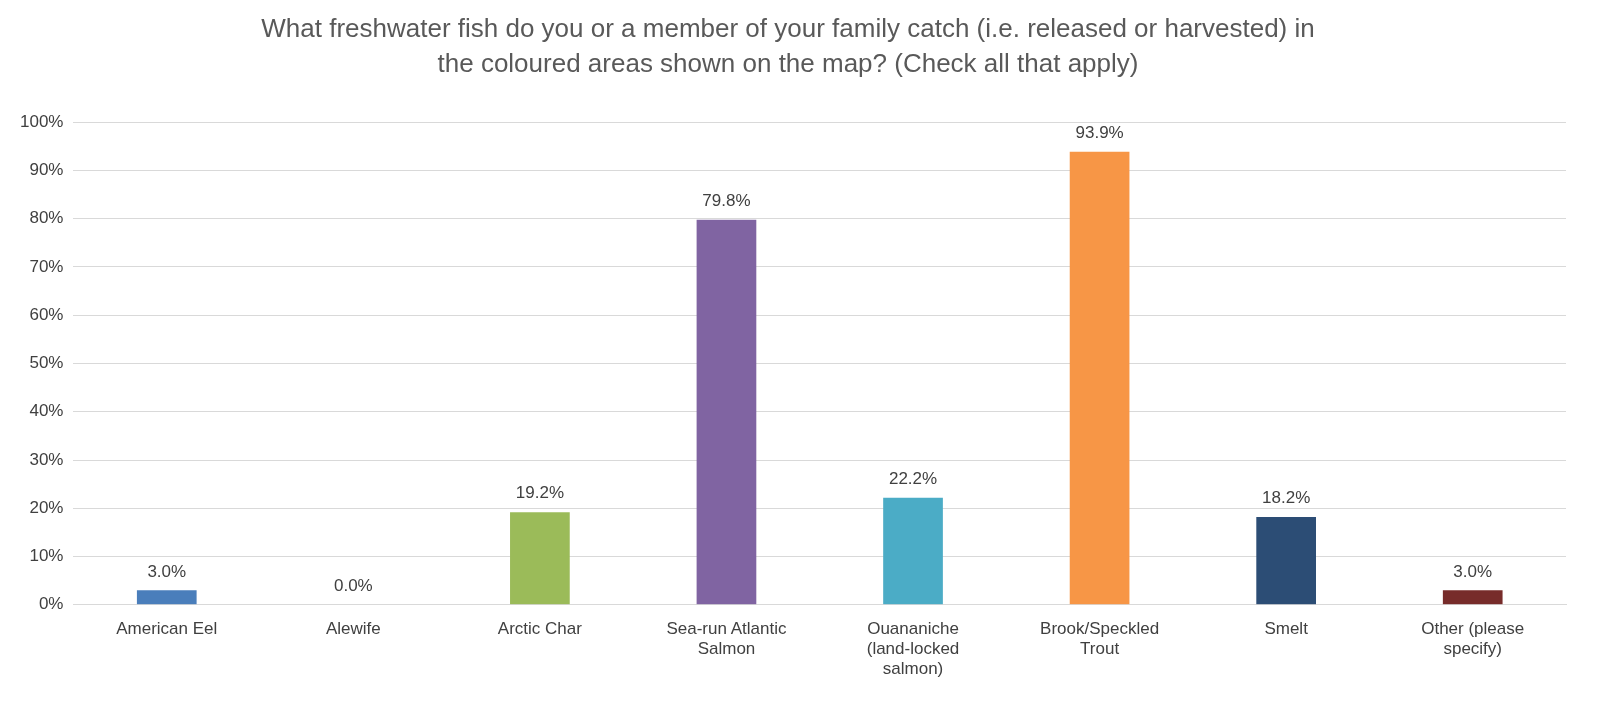  What do you see at coordinates (1286, 498) in the screenshot?
I see `data-label: 18.2%` at bounding box center [1286, 498].